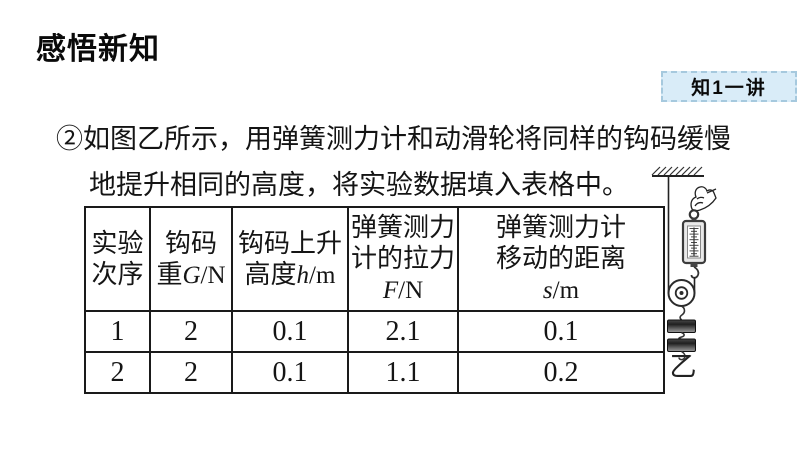 Image resolution: width=800 pixels, height=450 pixels. I want to click on col-header-trial: 实验 次序, so click(117, 259).